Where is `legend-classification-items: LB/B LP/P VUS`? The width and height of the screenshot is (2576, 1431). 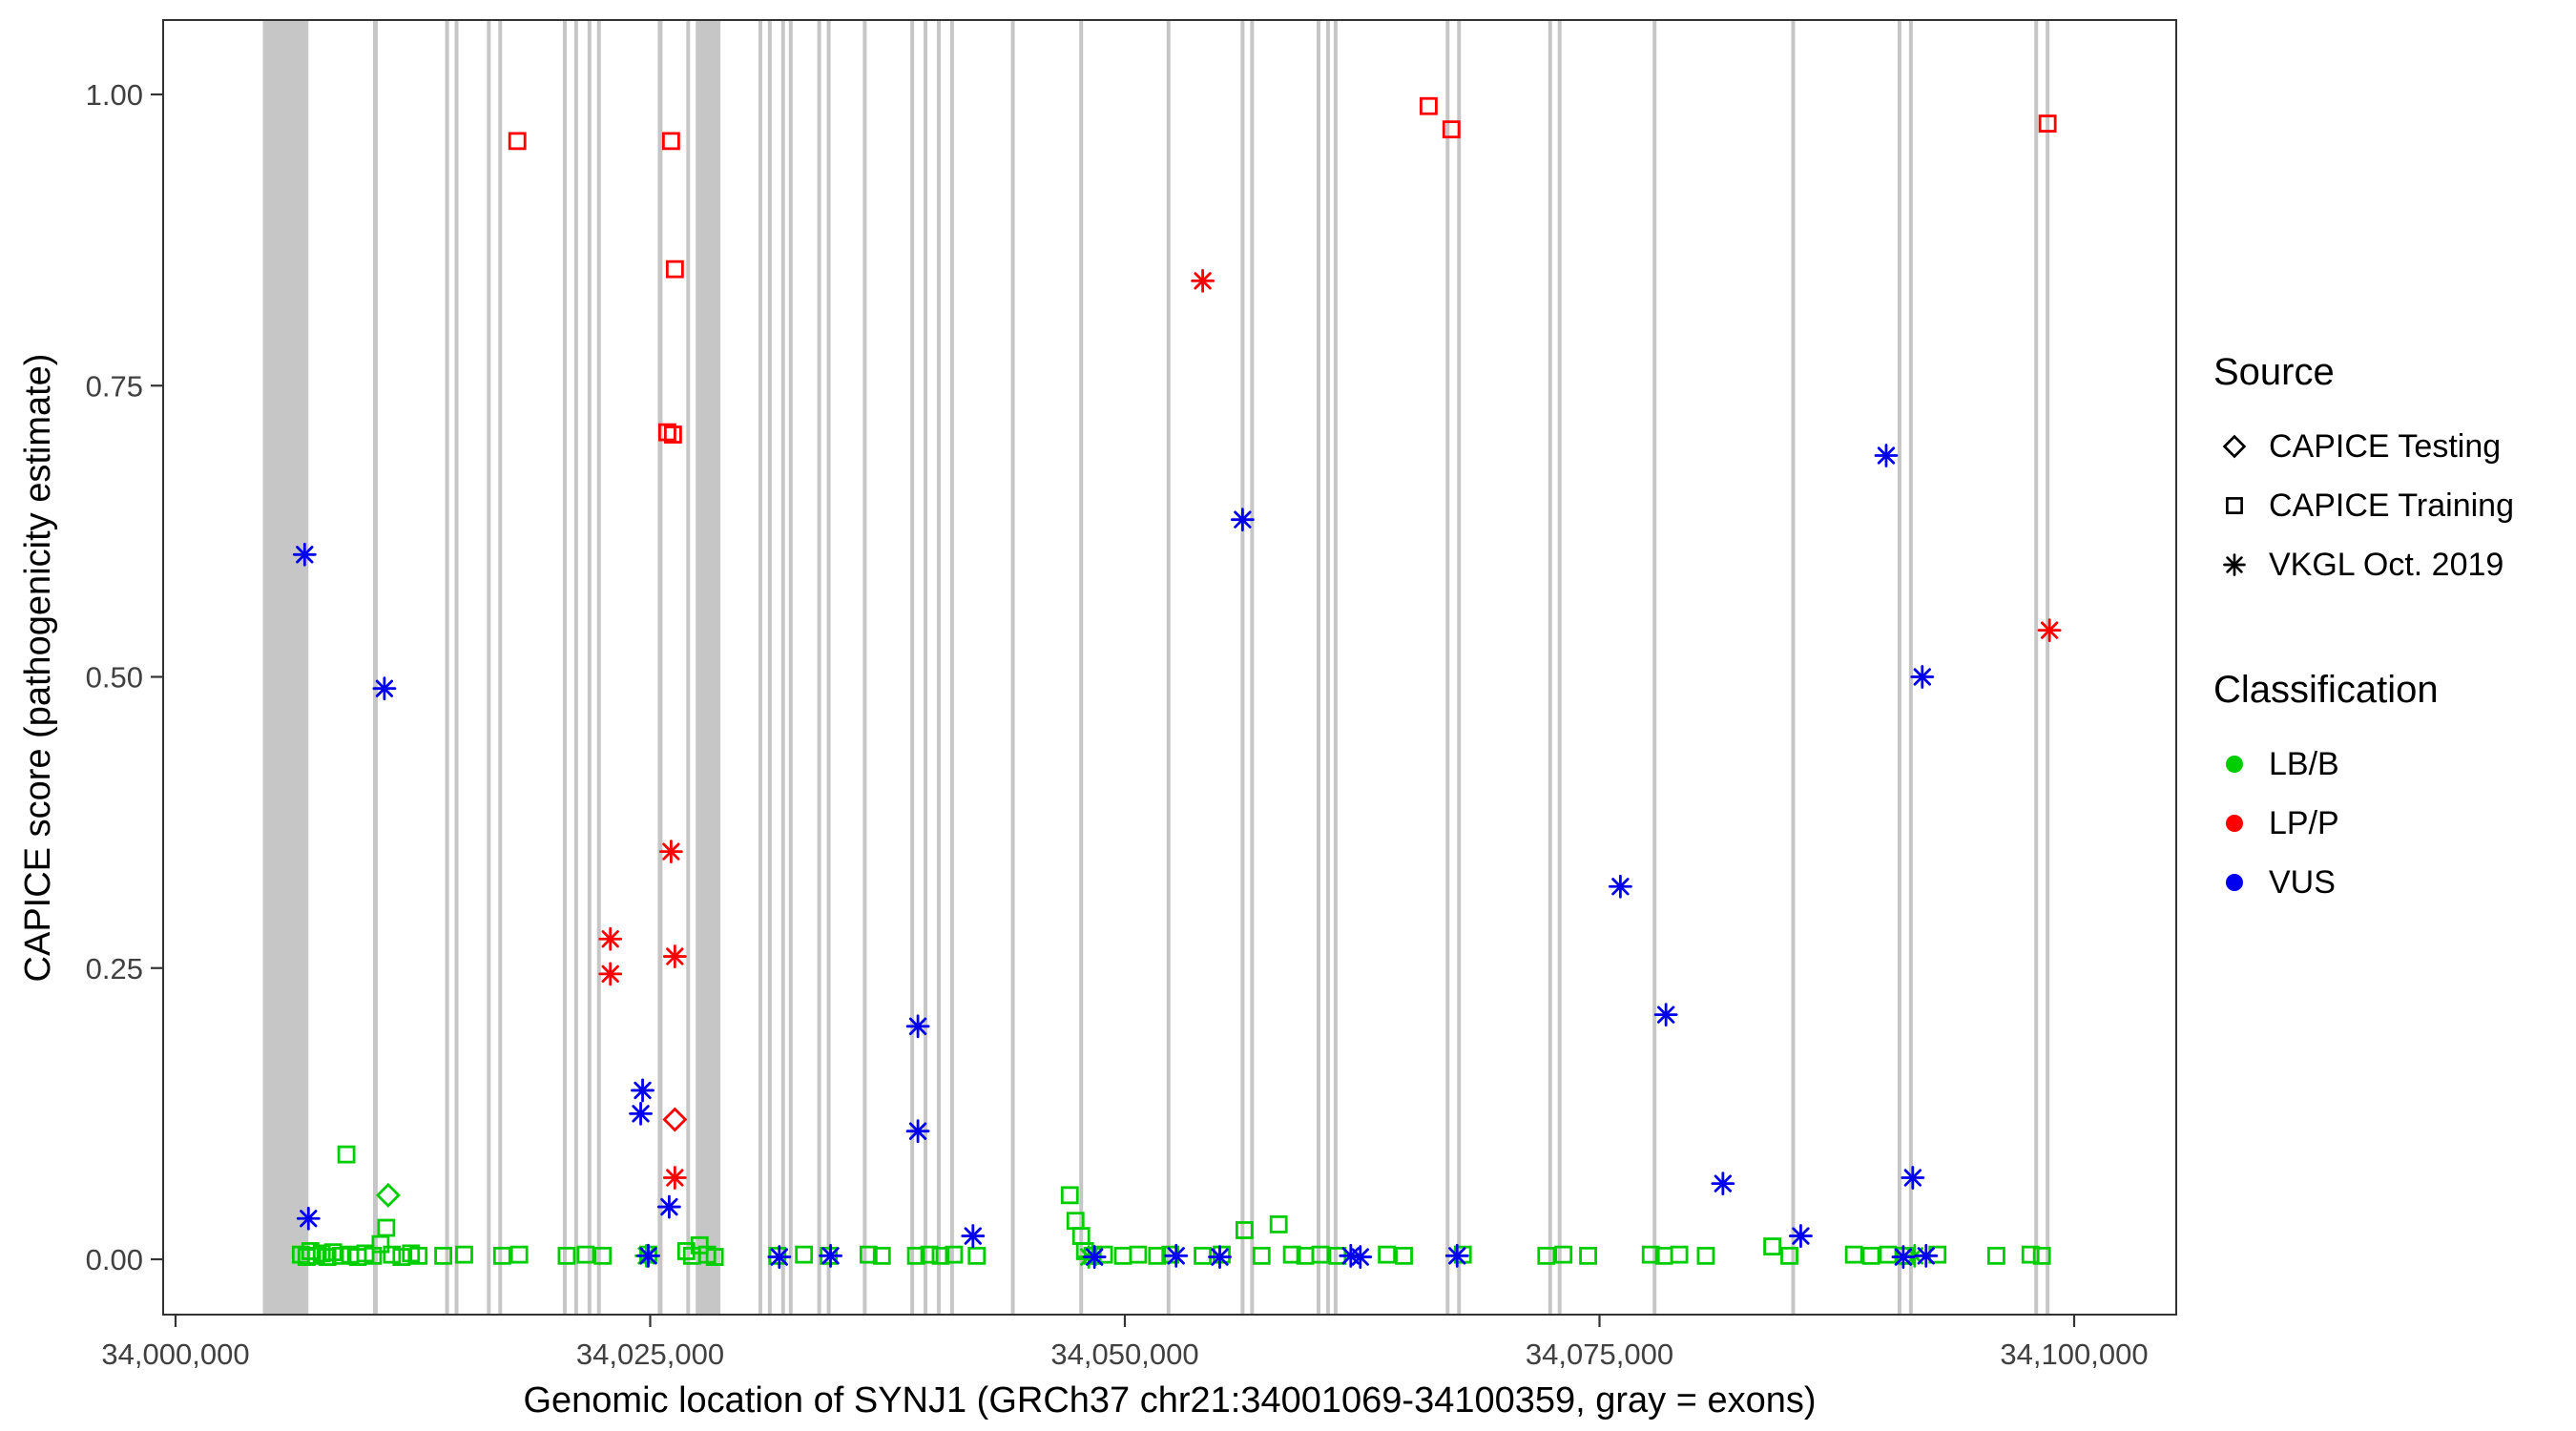
legend-classification-items: LB/B LP/P VUS is located at coordinates (2389, 823).